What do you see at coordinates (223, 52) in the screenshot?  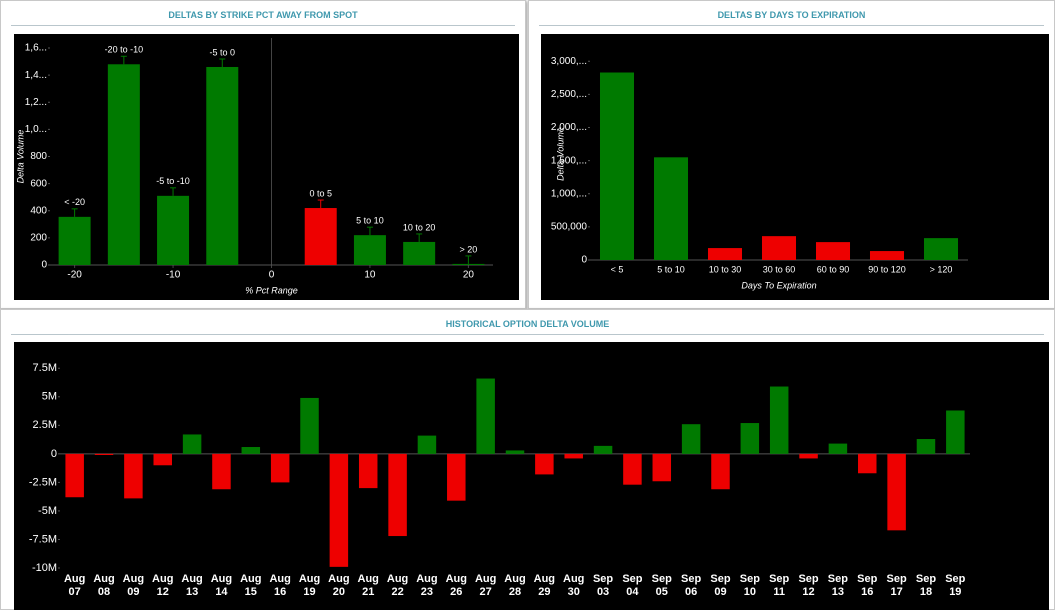 I see `bar-label: -5 to 0` at bounding box center [223, 52].